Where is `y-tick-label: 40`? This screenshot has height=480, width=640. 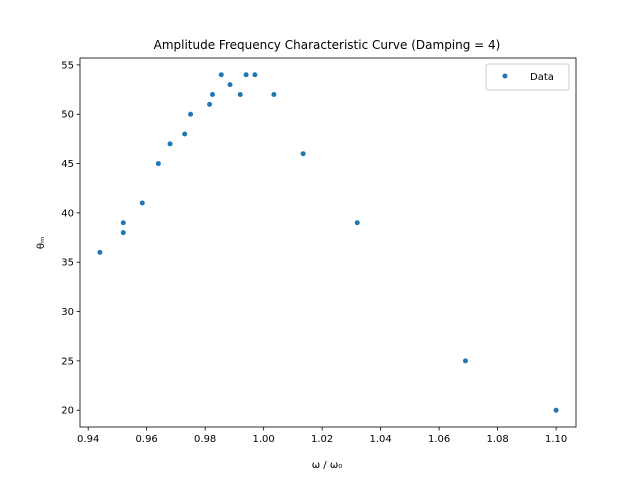
y-tick-label: 40 is located at coordinates (67, 213).